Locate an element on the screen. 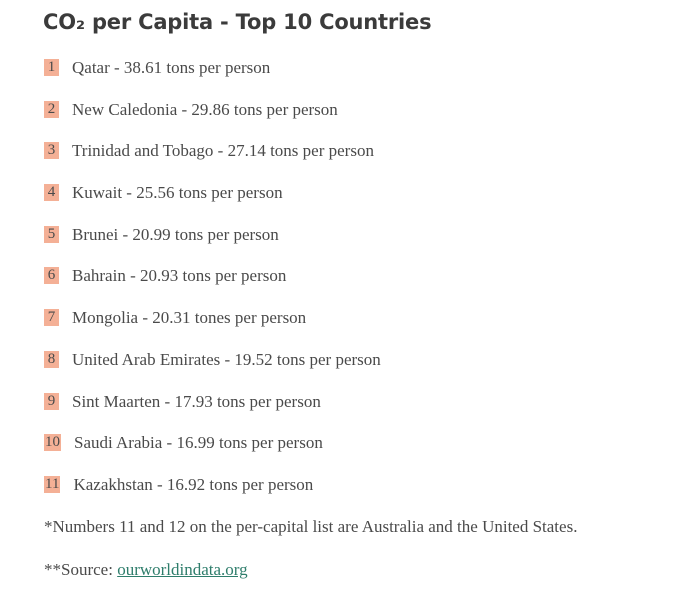 This screenshot has height=593, width=687. list-item: 11 Kazakhstan - 16.92 tons per person is located at coordinates (212, 496).